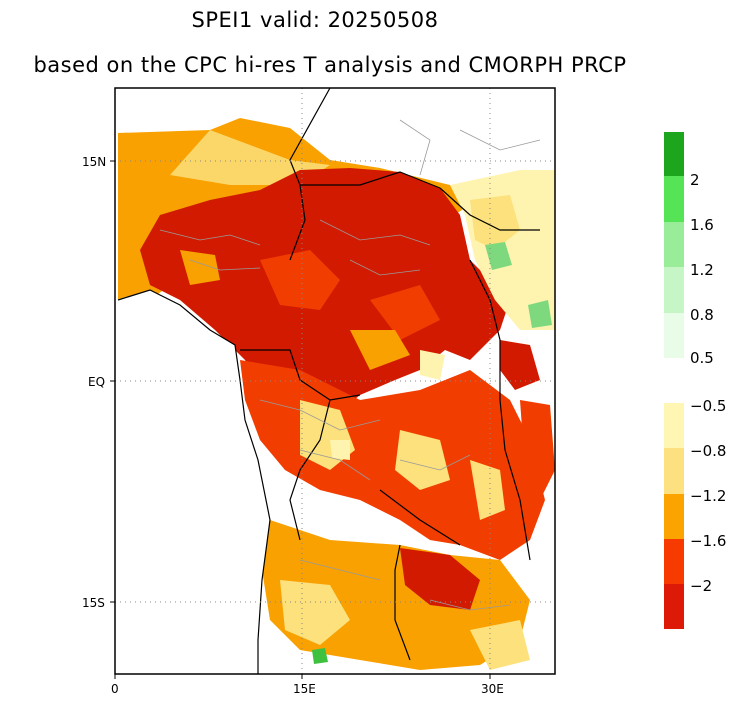 The width and height of the screenshot is (738, 703). I want to click on drought-region-east-mild, so click(495, 222).